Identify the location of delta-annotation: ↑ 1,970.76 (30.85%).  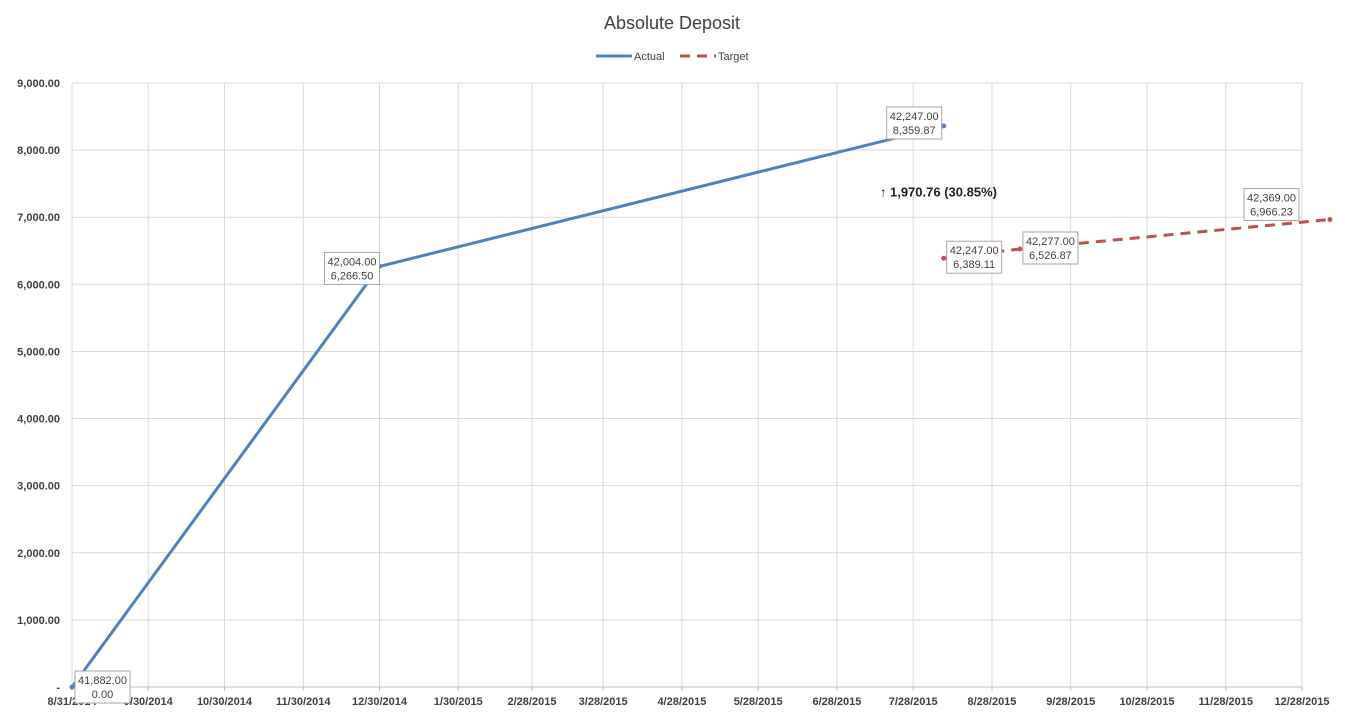
(938, 192).